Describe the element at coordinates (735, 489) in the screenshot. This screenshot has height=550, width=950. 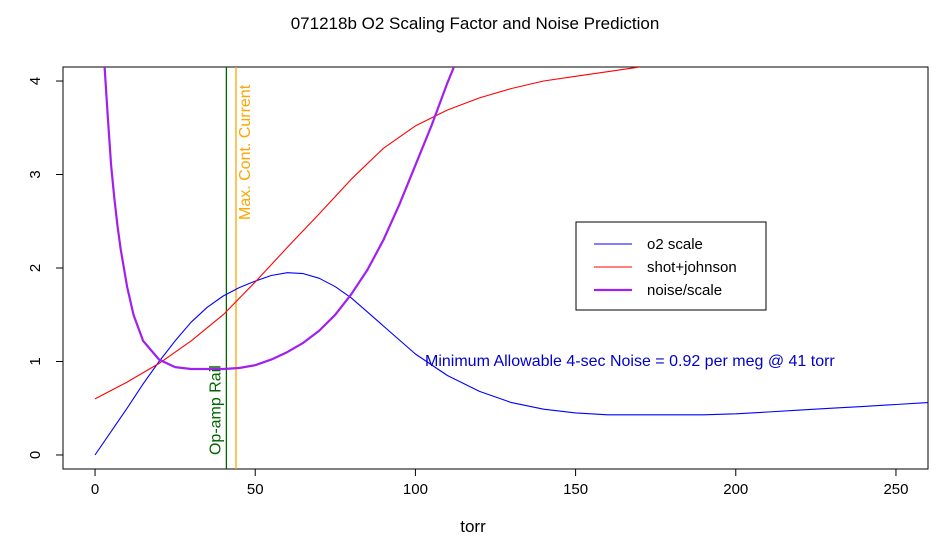
I see `x-tick-label: 200` at that location.